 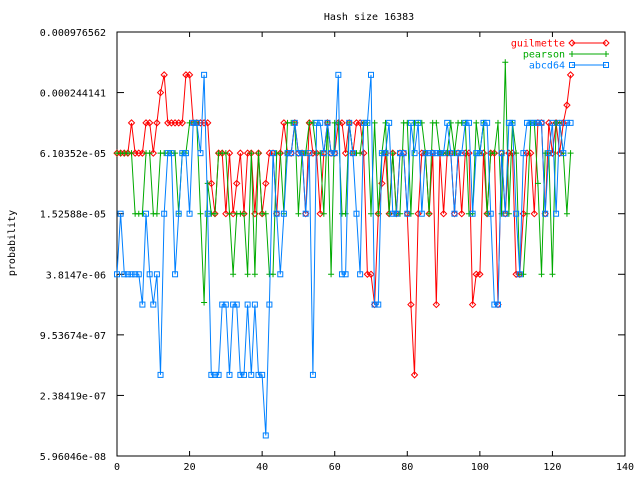 I want to click on x-tick-label: 60, so click(x=335, y=467).